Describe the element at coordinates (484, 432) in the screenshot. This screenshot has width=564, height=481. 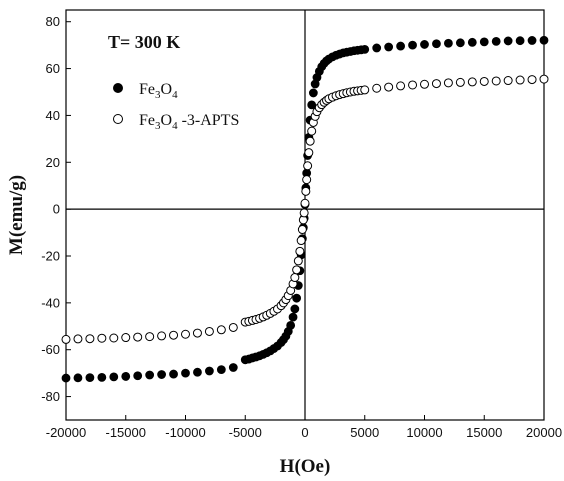
I see `x-tick-label: 15000` at that location.